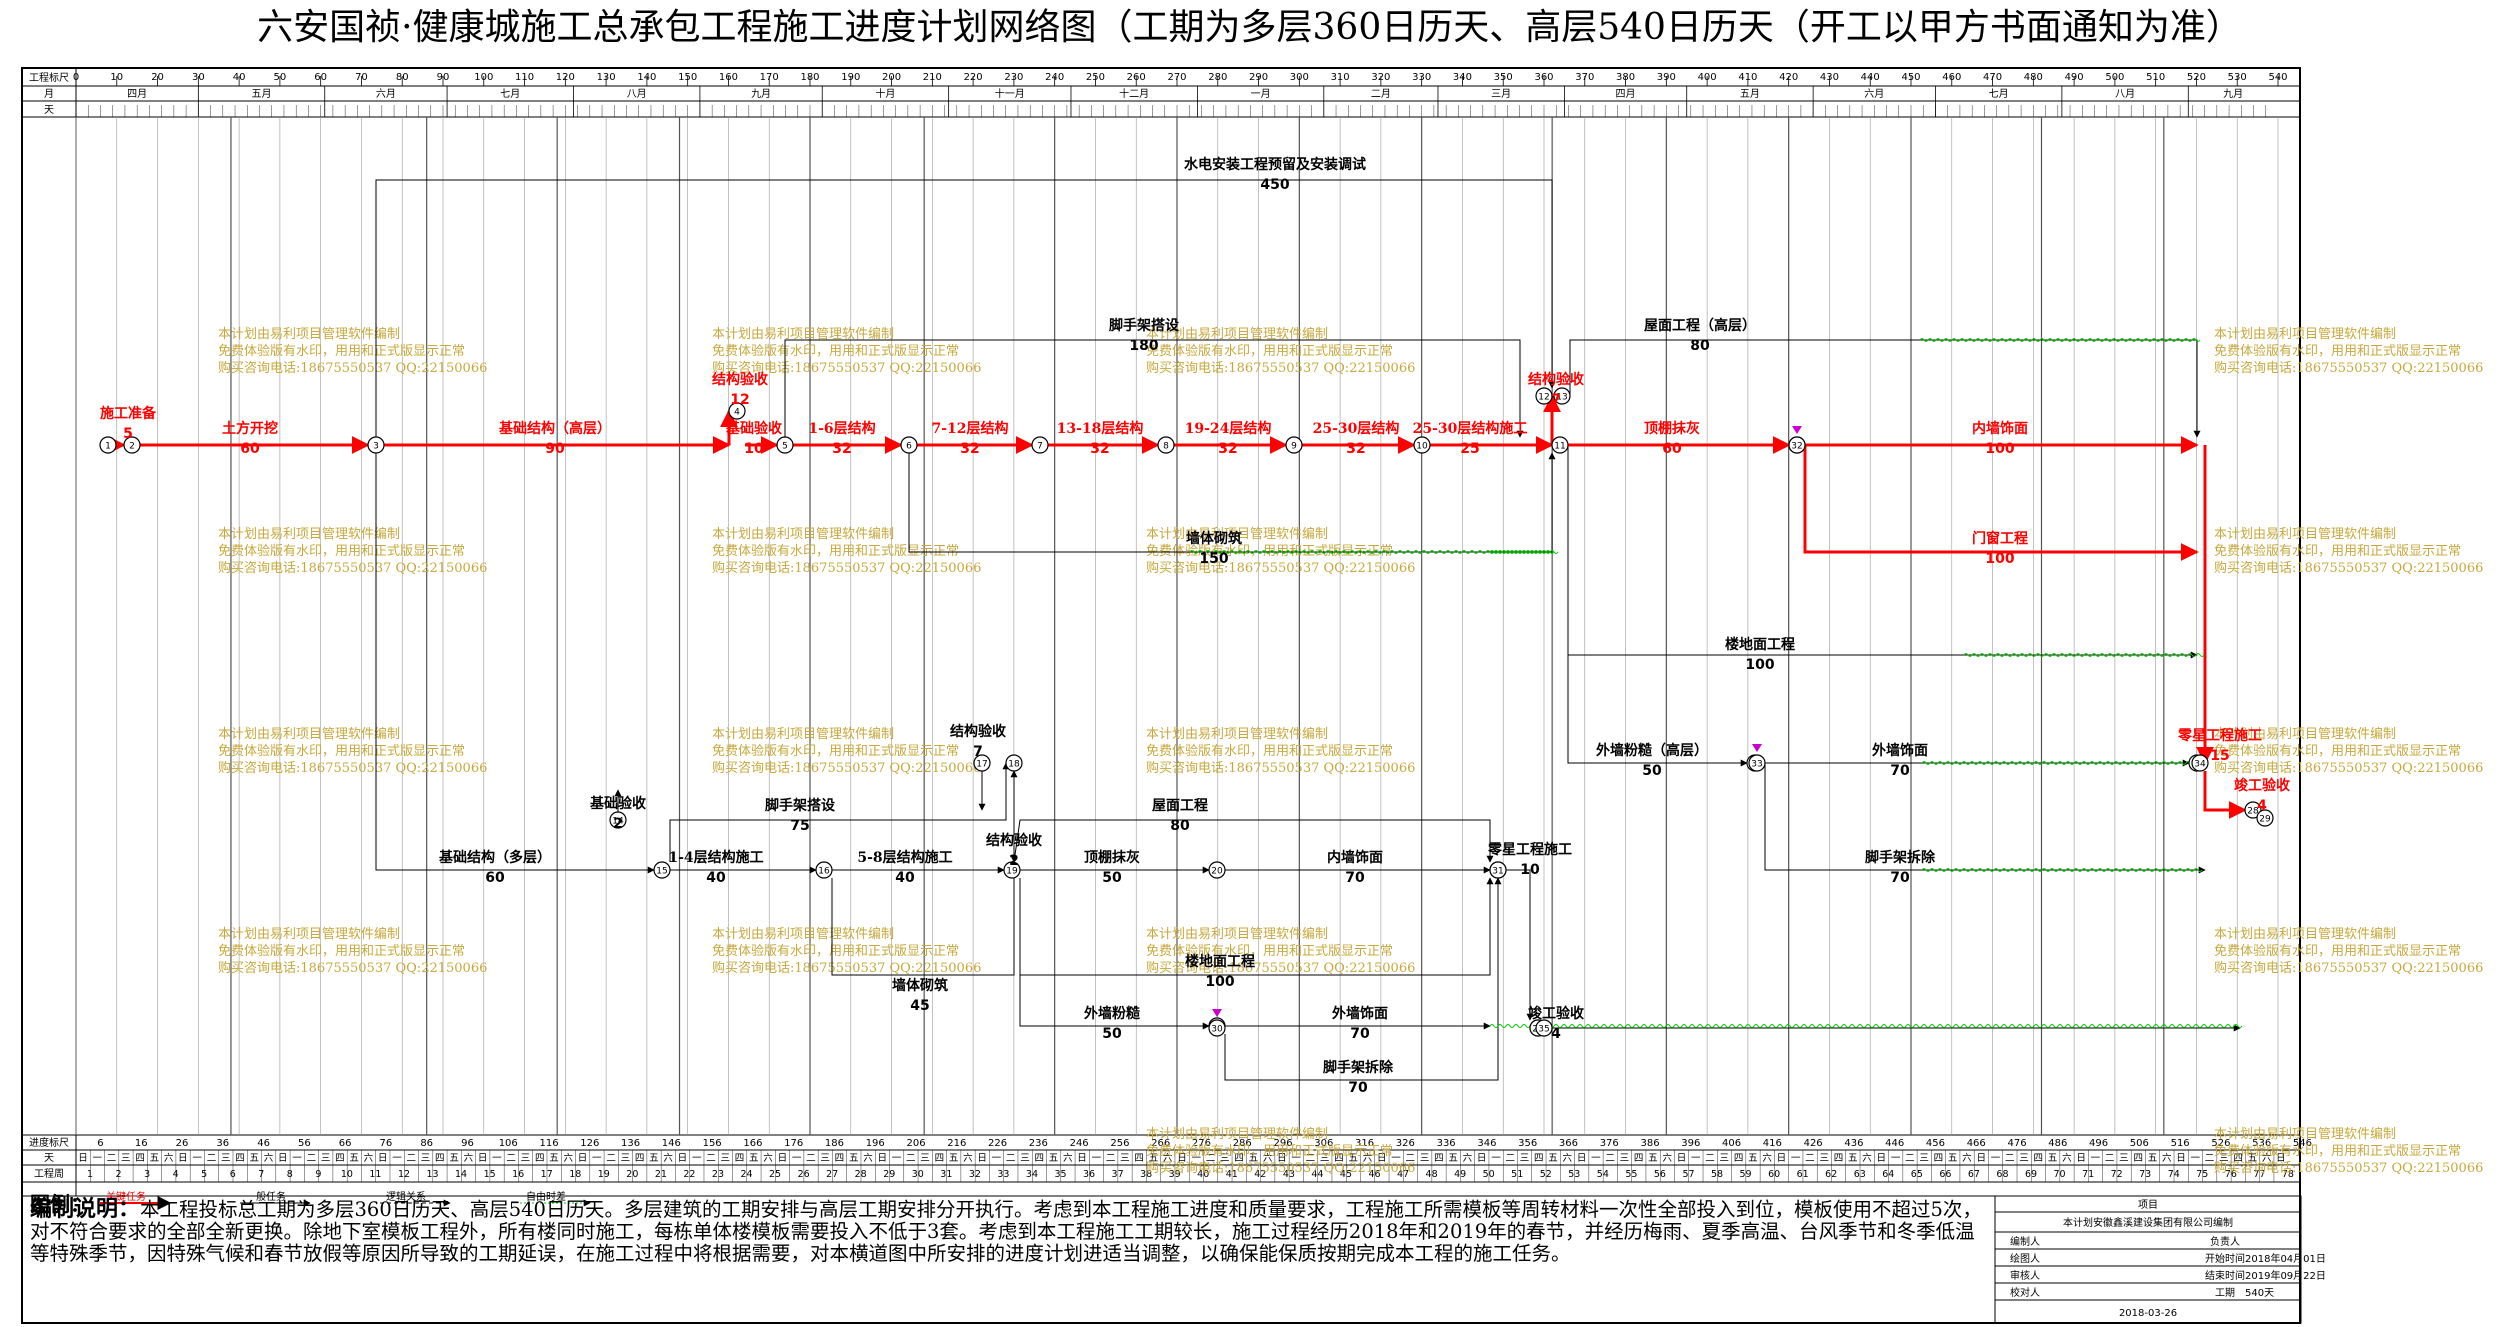 The height and width of the screenshot is (1327, 2499). I want to click on task-duration: 70, so click(1360, 1034).